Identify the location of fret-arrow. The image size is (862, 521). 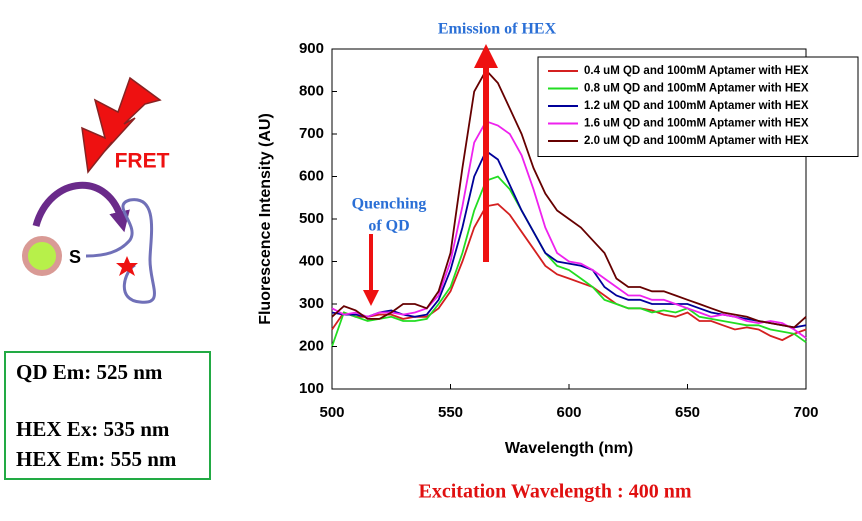
(81, 207).